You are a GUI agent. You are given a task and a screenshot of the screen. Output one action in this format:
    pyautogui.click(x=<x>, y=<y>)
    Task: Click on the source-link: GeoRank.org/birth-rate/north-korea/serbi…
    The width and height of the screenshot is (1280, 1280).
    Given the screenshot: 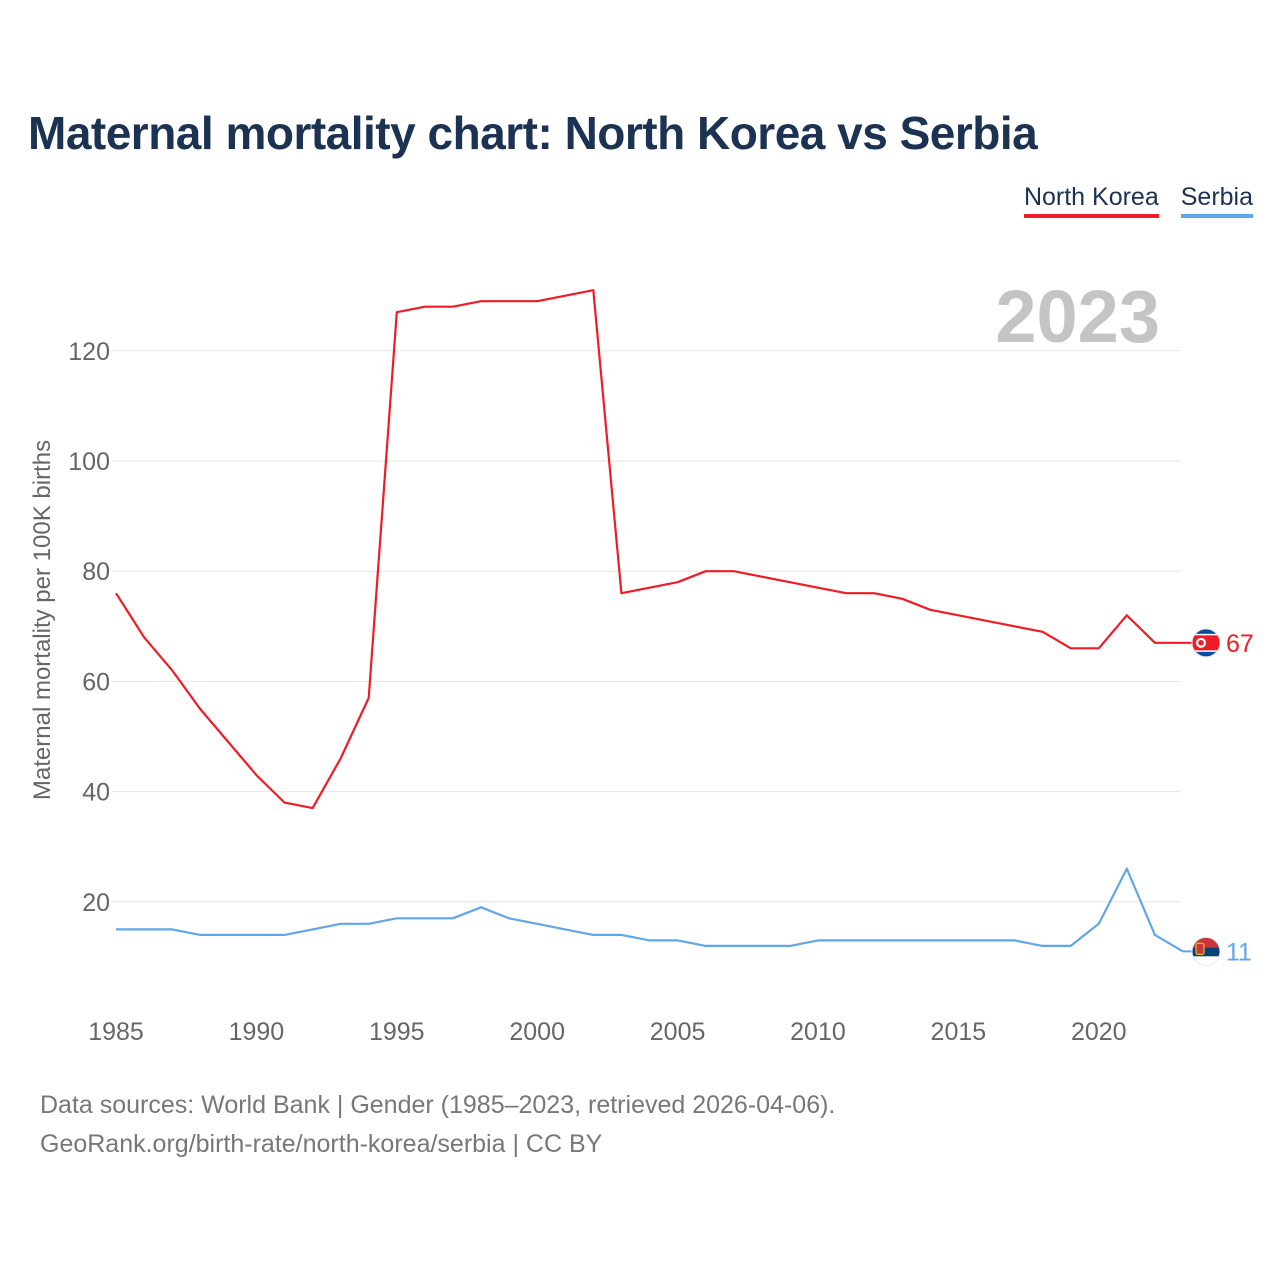 What is the action you would take?
    pyautogui.click(x=321, y=1144)
    